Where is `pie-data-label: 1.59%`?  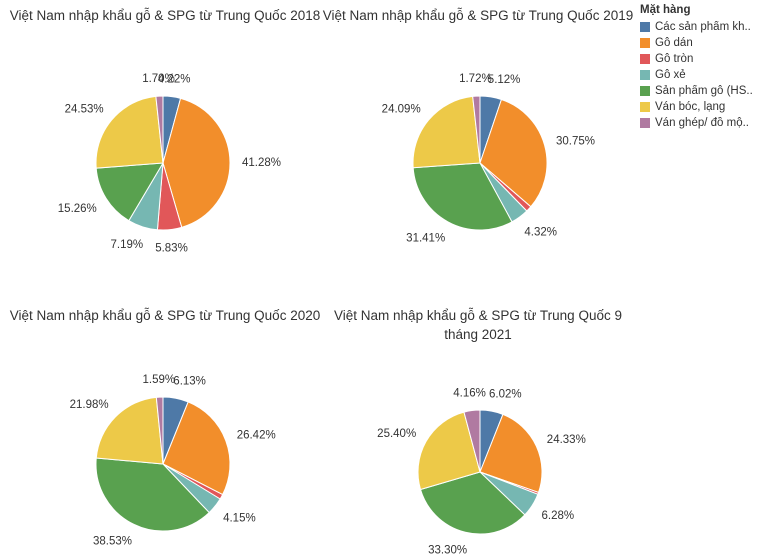
pie-data-label: 1.59% is located at coordinates (158, 380).